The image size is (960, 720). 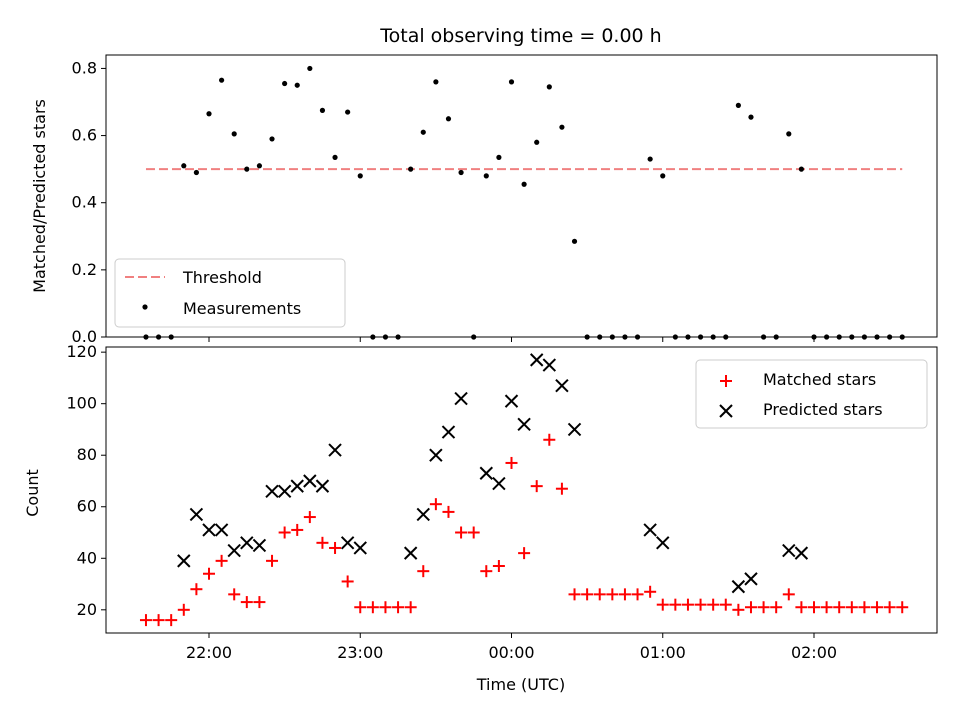 I want to click on x-tick-label: 22:00, so click(x=209, y=652).